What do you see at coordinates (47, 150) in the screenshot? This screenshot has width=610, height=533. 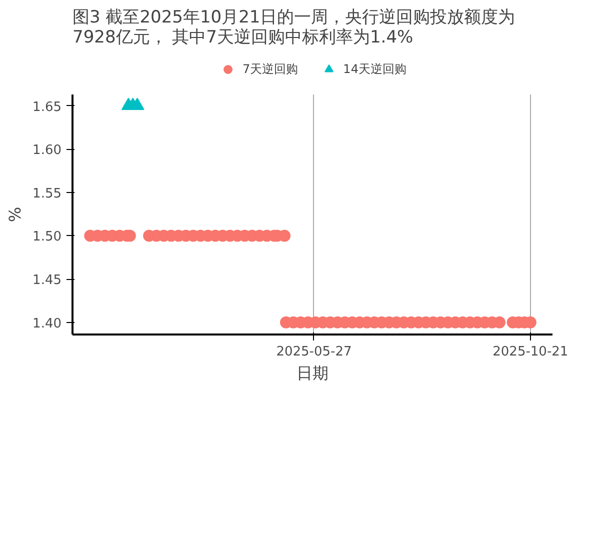 I see `y-tick-label: 1.60` at bounding box center [47, 150].